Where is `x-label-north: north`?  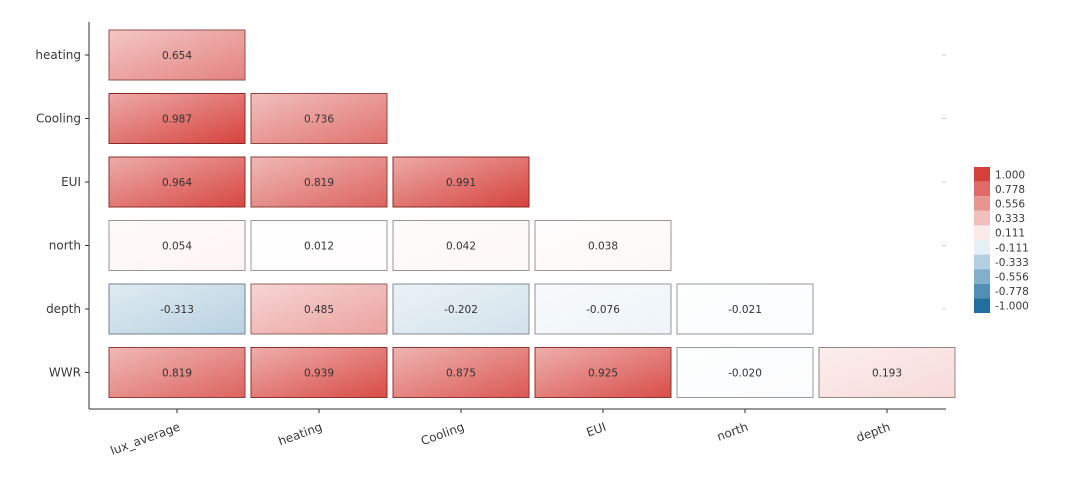 x-label-north: north is located at coordinates (732, 432).